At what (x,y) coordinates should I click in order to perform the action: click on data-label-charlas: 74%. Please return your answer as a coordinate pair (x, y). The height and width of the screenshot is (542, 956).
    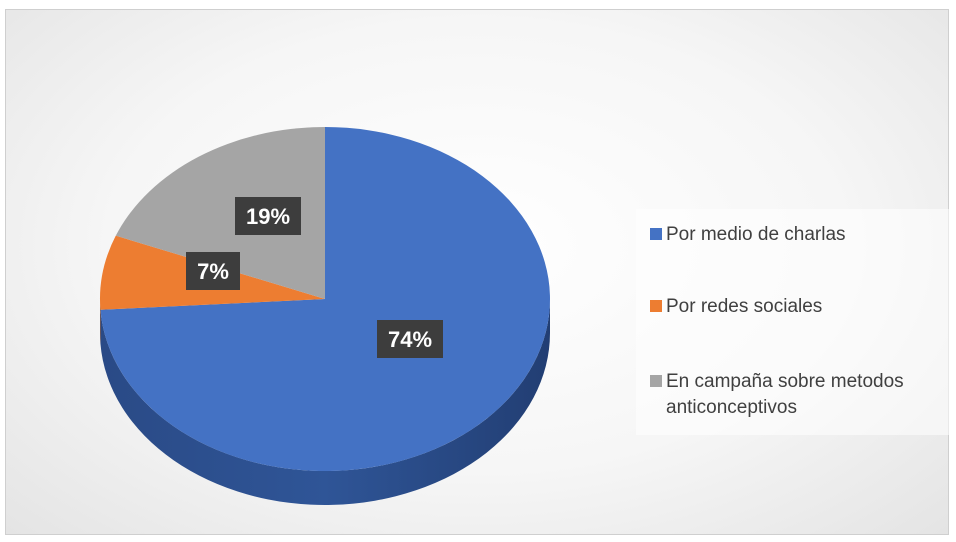
    Looking at the image, I should click on (410, 339).